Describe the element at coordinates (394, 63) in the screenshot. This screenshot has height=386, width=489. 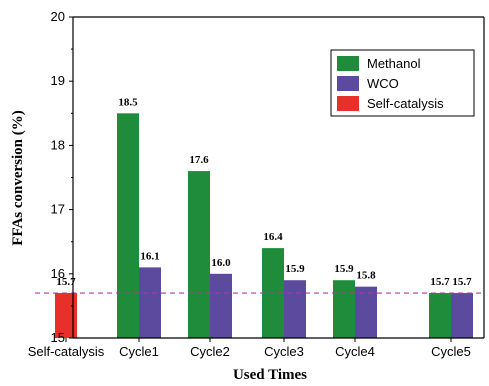
I see `legend-label: Methanol` at that location.